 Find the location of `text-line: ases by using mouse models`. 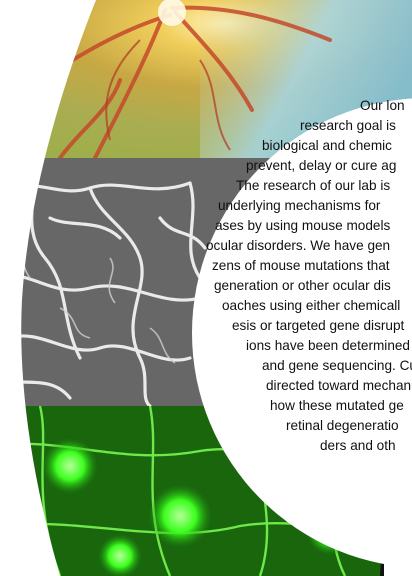

text-line: ases by using mouse models is located at coordinates (303, 225).